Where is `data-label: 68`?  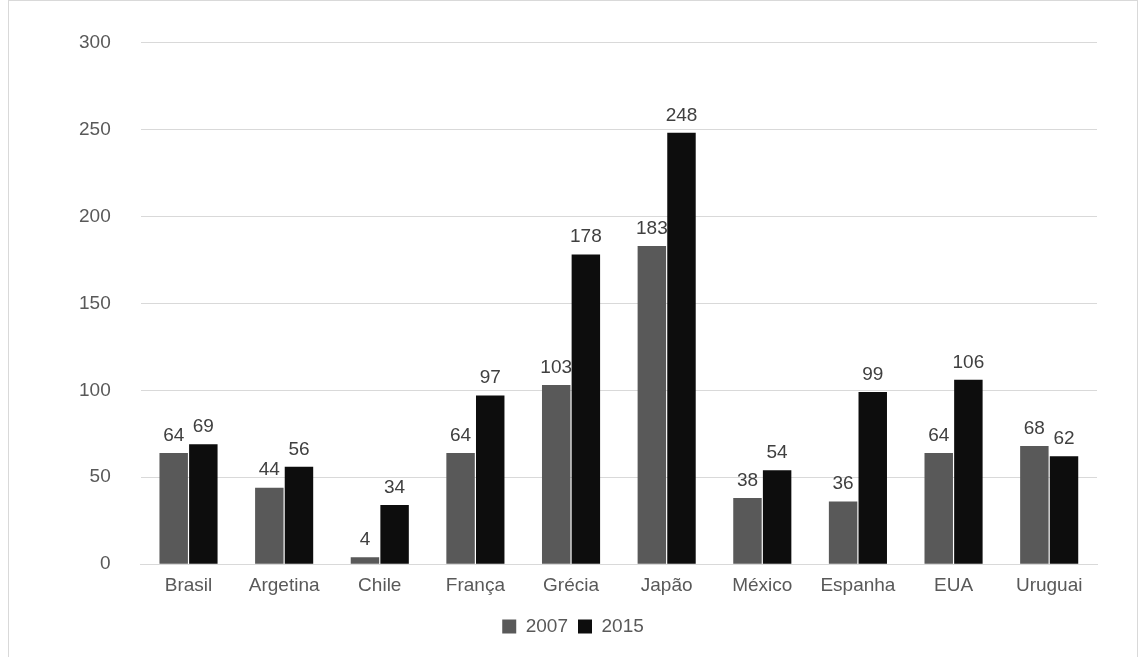
data-label: 68 is located at coordinates (1034, 427).